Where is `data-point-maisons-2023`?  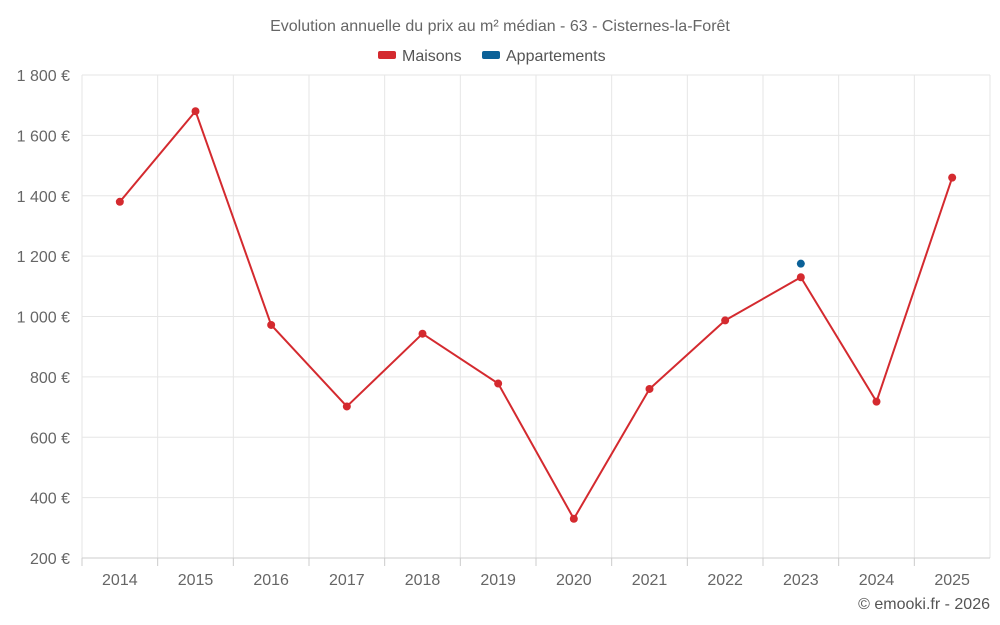 data-point-maisons-2023 is located at coordinates (800, 277).